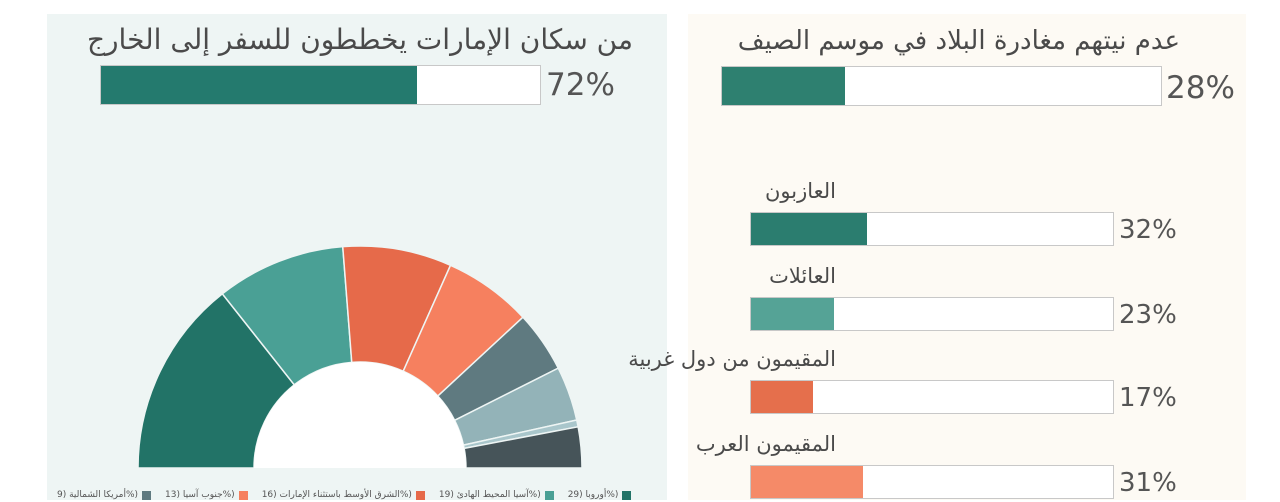  What do you see at coordinates (489, 495) in the screenshot?
I see `legend-label: (%آسيا المحيط الهادئ (19` at bounding box center [489, 495].